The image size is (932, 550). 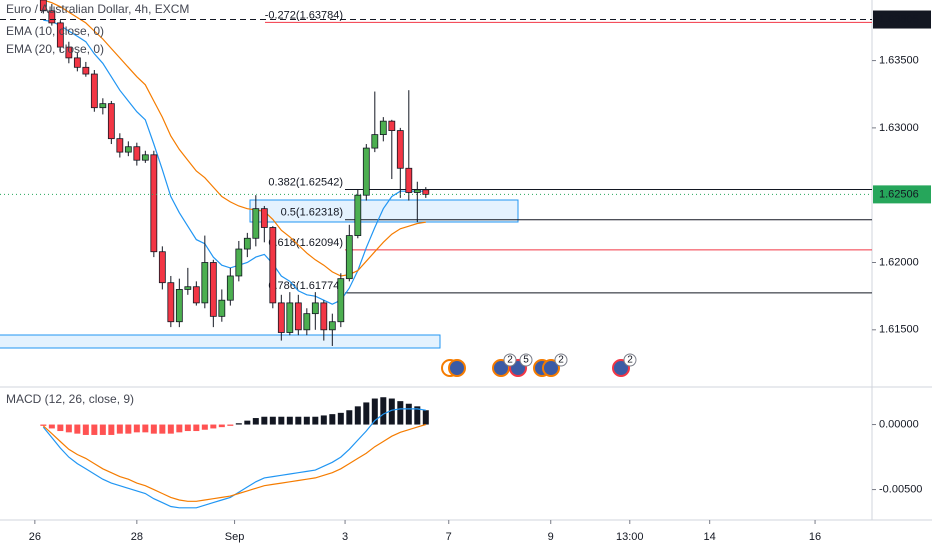 I want to click on x-tick-label: 9, so click(x=551, y=537).